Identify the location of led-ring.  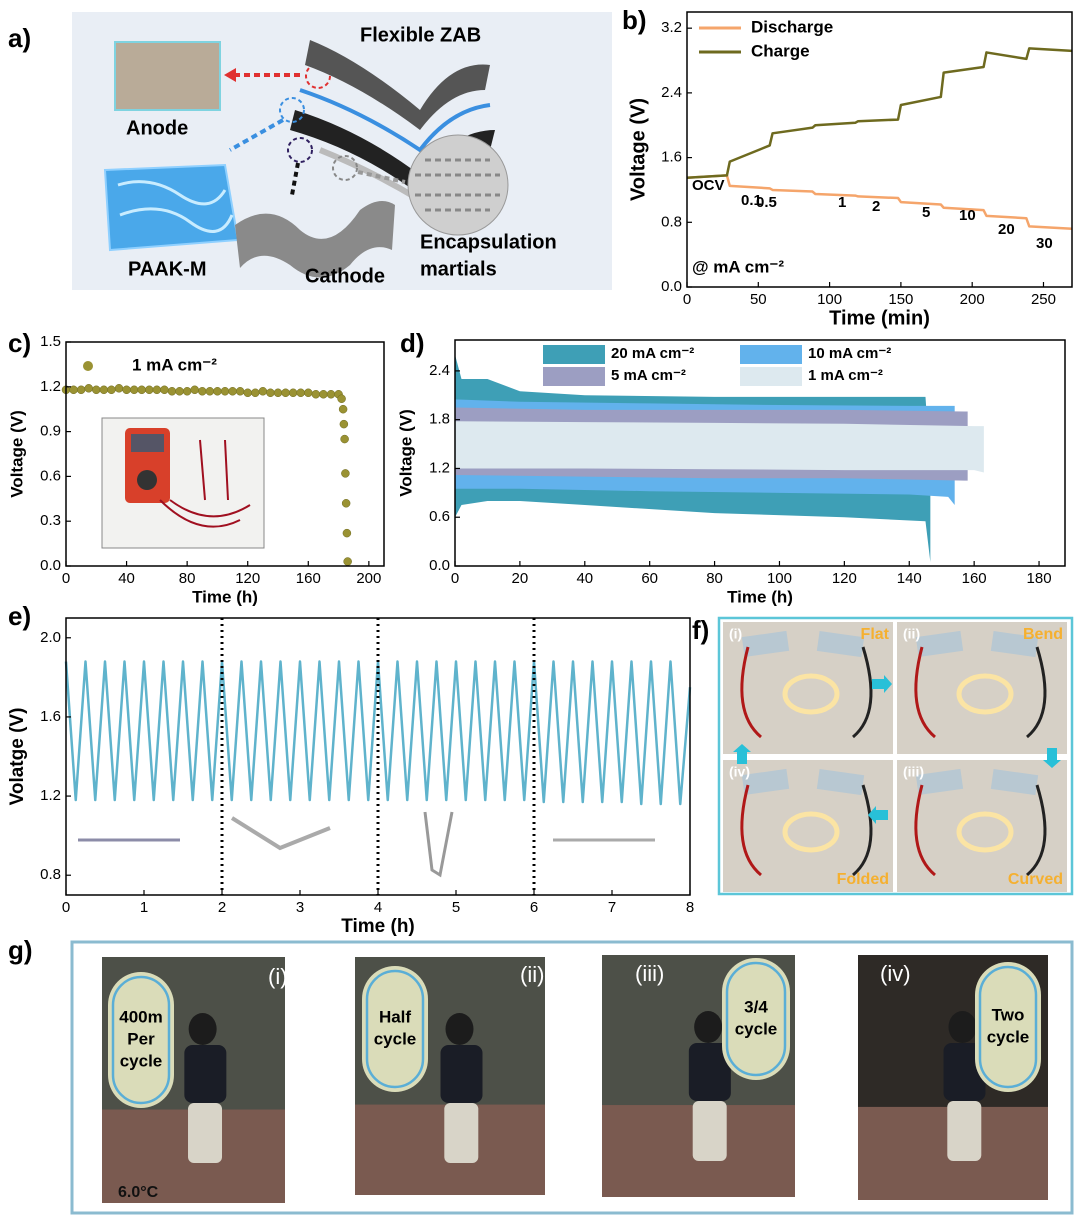
(985, 832).